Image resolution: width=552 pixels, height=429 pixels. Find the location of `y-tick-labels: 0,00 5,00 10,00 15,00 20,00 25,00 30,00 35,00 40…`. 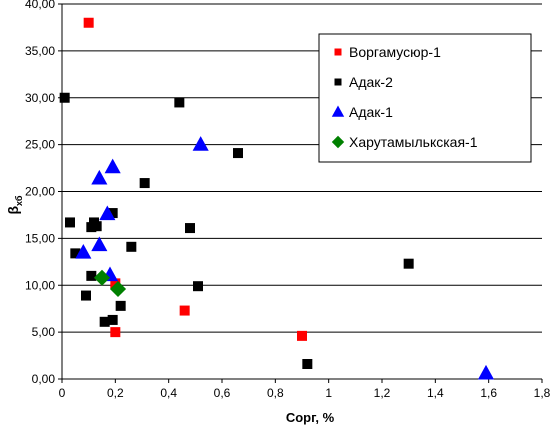

y-tick-labels: 0,00 5,00 10,00 15,00 20,00 25,00 30,00 35,00 40… is located at coordinates (40, 193).